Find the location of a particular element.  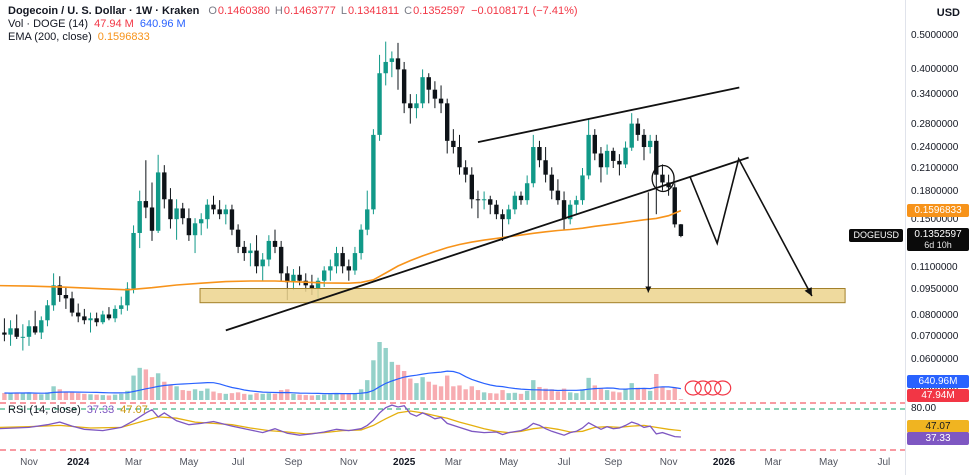

rsi-line is located at coordinates (340, 421).